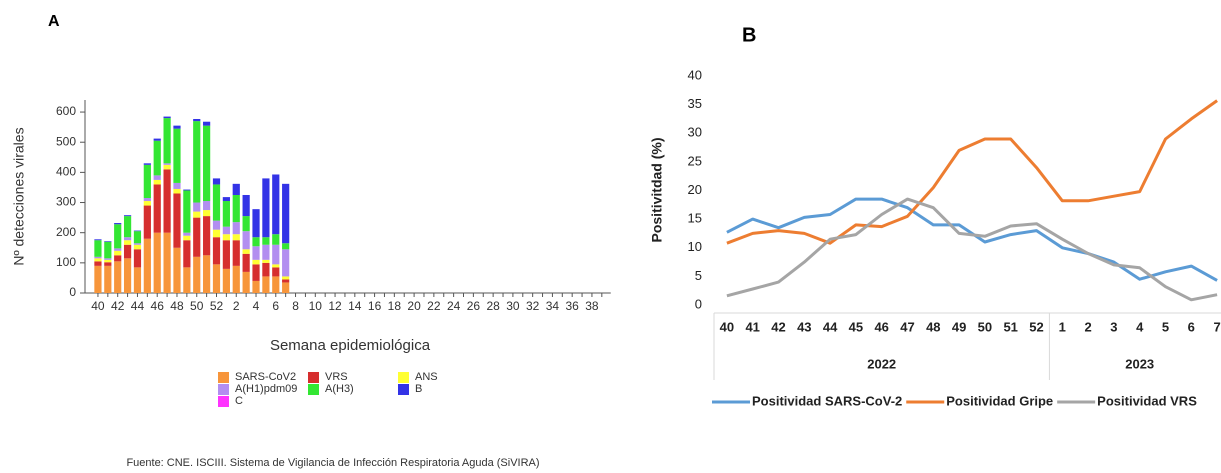 This screenshot has width=1221, height=473. What do you see at coordinates (533, 306) in the screenshot?
I see `x-tick-label: 32` at bounding box center [533, 306].